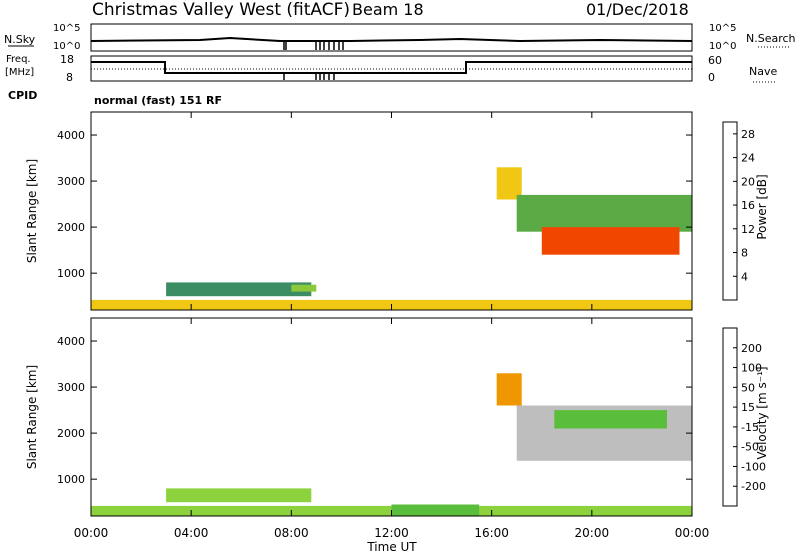  Describe the element at coordinates (637, 9) in the screenshot. I see `date-label: 01/Dec/2018` at that location.